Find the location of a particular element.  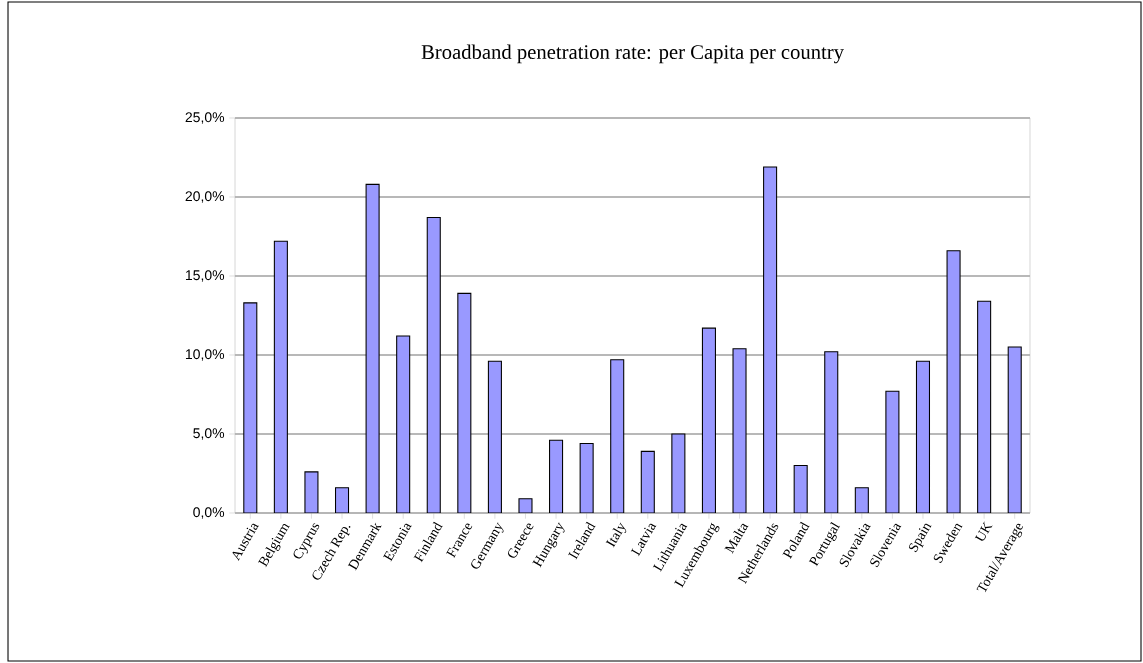

y-tick-label: 5,0% is located at coordinates (209, 434).